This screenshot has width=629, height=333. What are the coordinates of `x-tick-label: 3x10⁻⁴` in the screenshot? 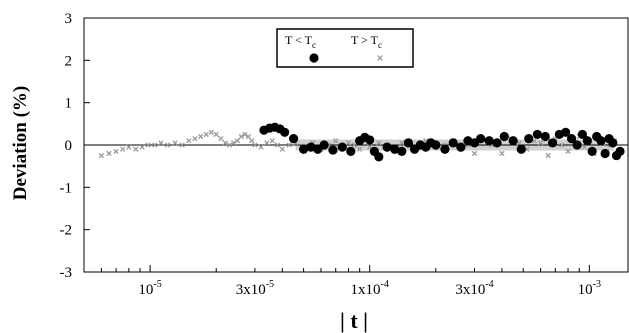 It's located at (474, 288).